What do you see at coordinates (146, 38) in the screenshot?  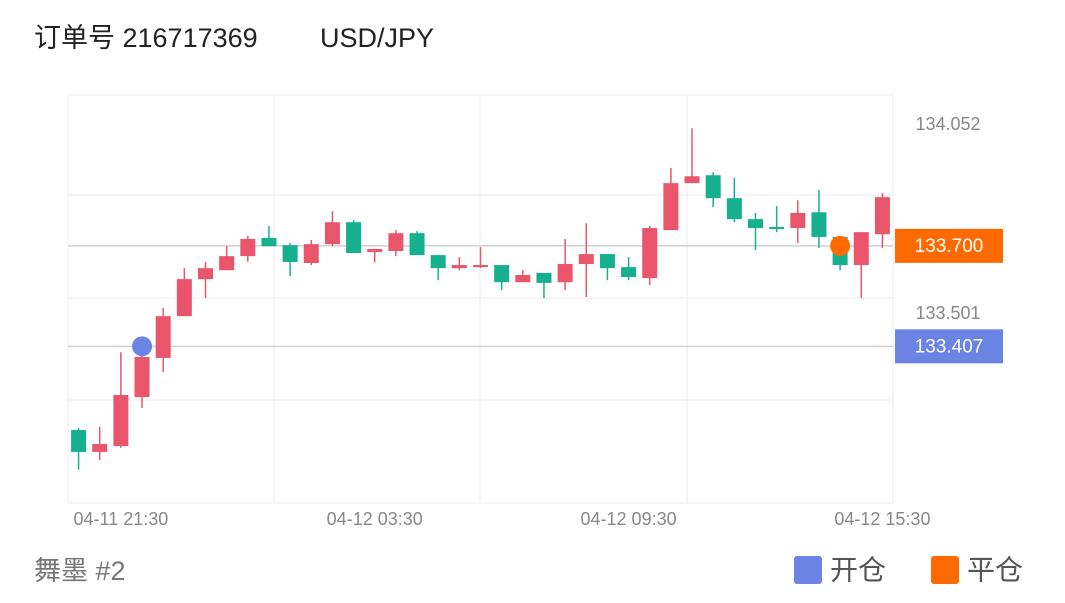 I see `chart-title: 订单号 216717369` at bounding box center [146, 38].